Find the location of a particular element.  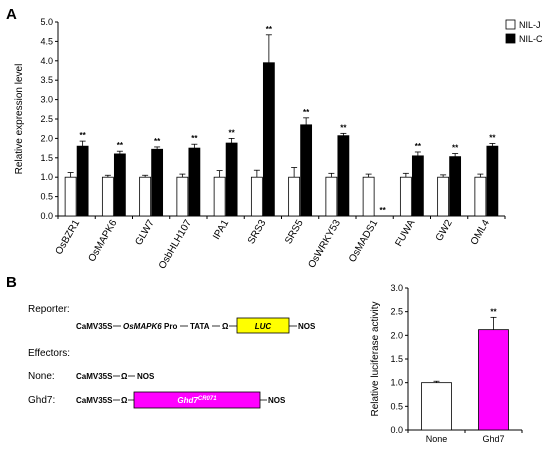

x-tick-label: None is located at coordinates (437, 439).